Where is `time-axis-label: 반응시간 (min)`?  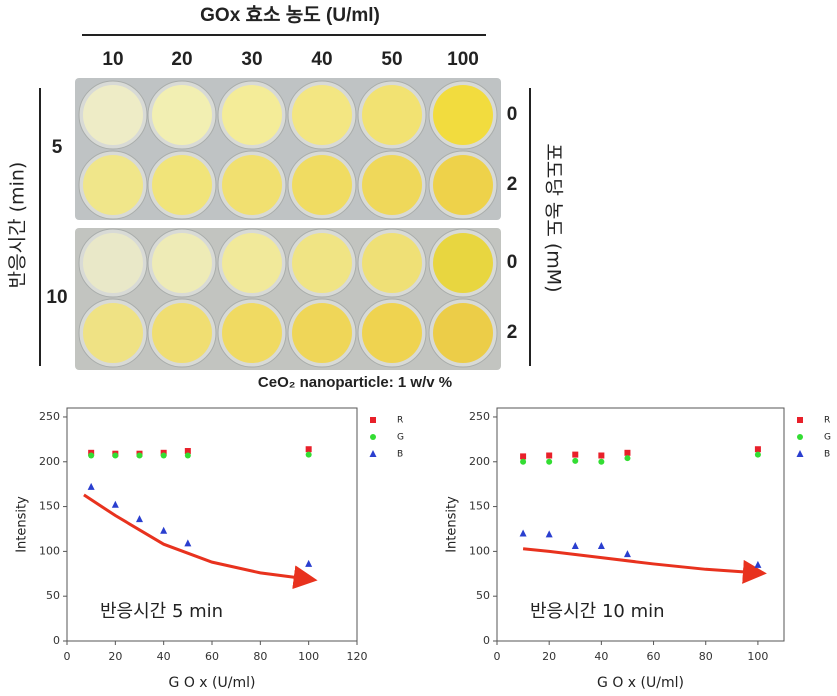 time-axis-label: 반응시간 (min) is located at coordinates (18, 225).